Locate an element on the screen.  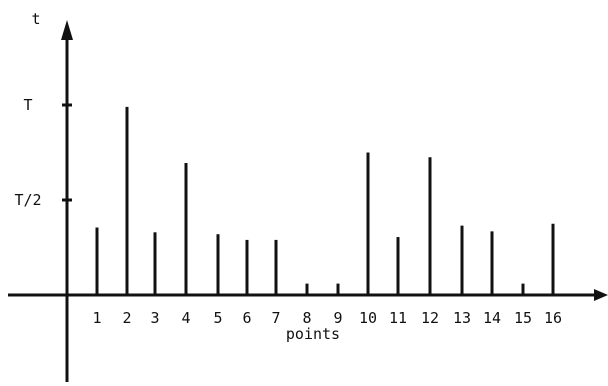
x-tick-label-12: 12 is located at coordinates (430, 318).